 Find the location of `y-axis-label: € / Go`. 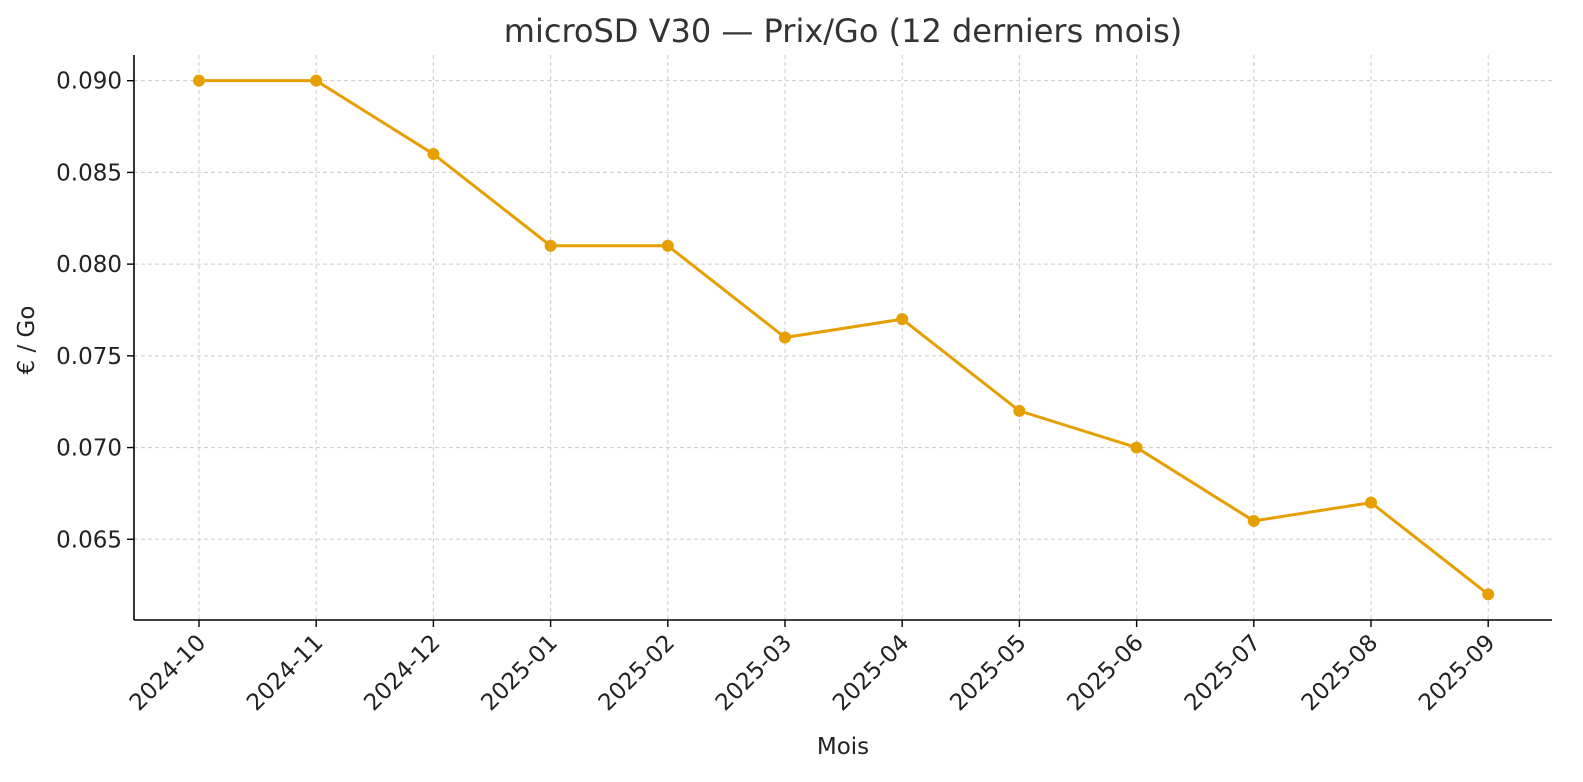

y-axis-label: € / Go is located at coordinates (27, 340).